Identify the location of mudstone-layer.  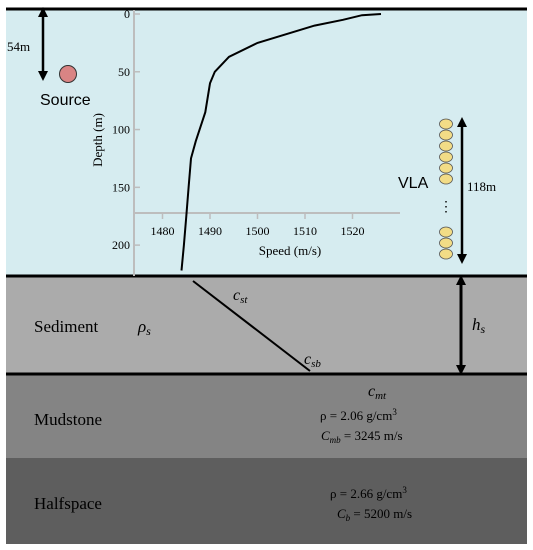
(266, 416).